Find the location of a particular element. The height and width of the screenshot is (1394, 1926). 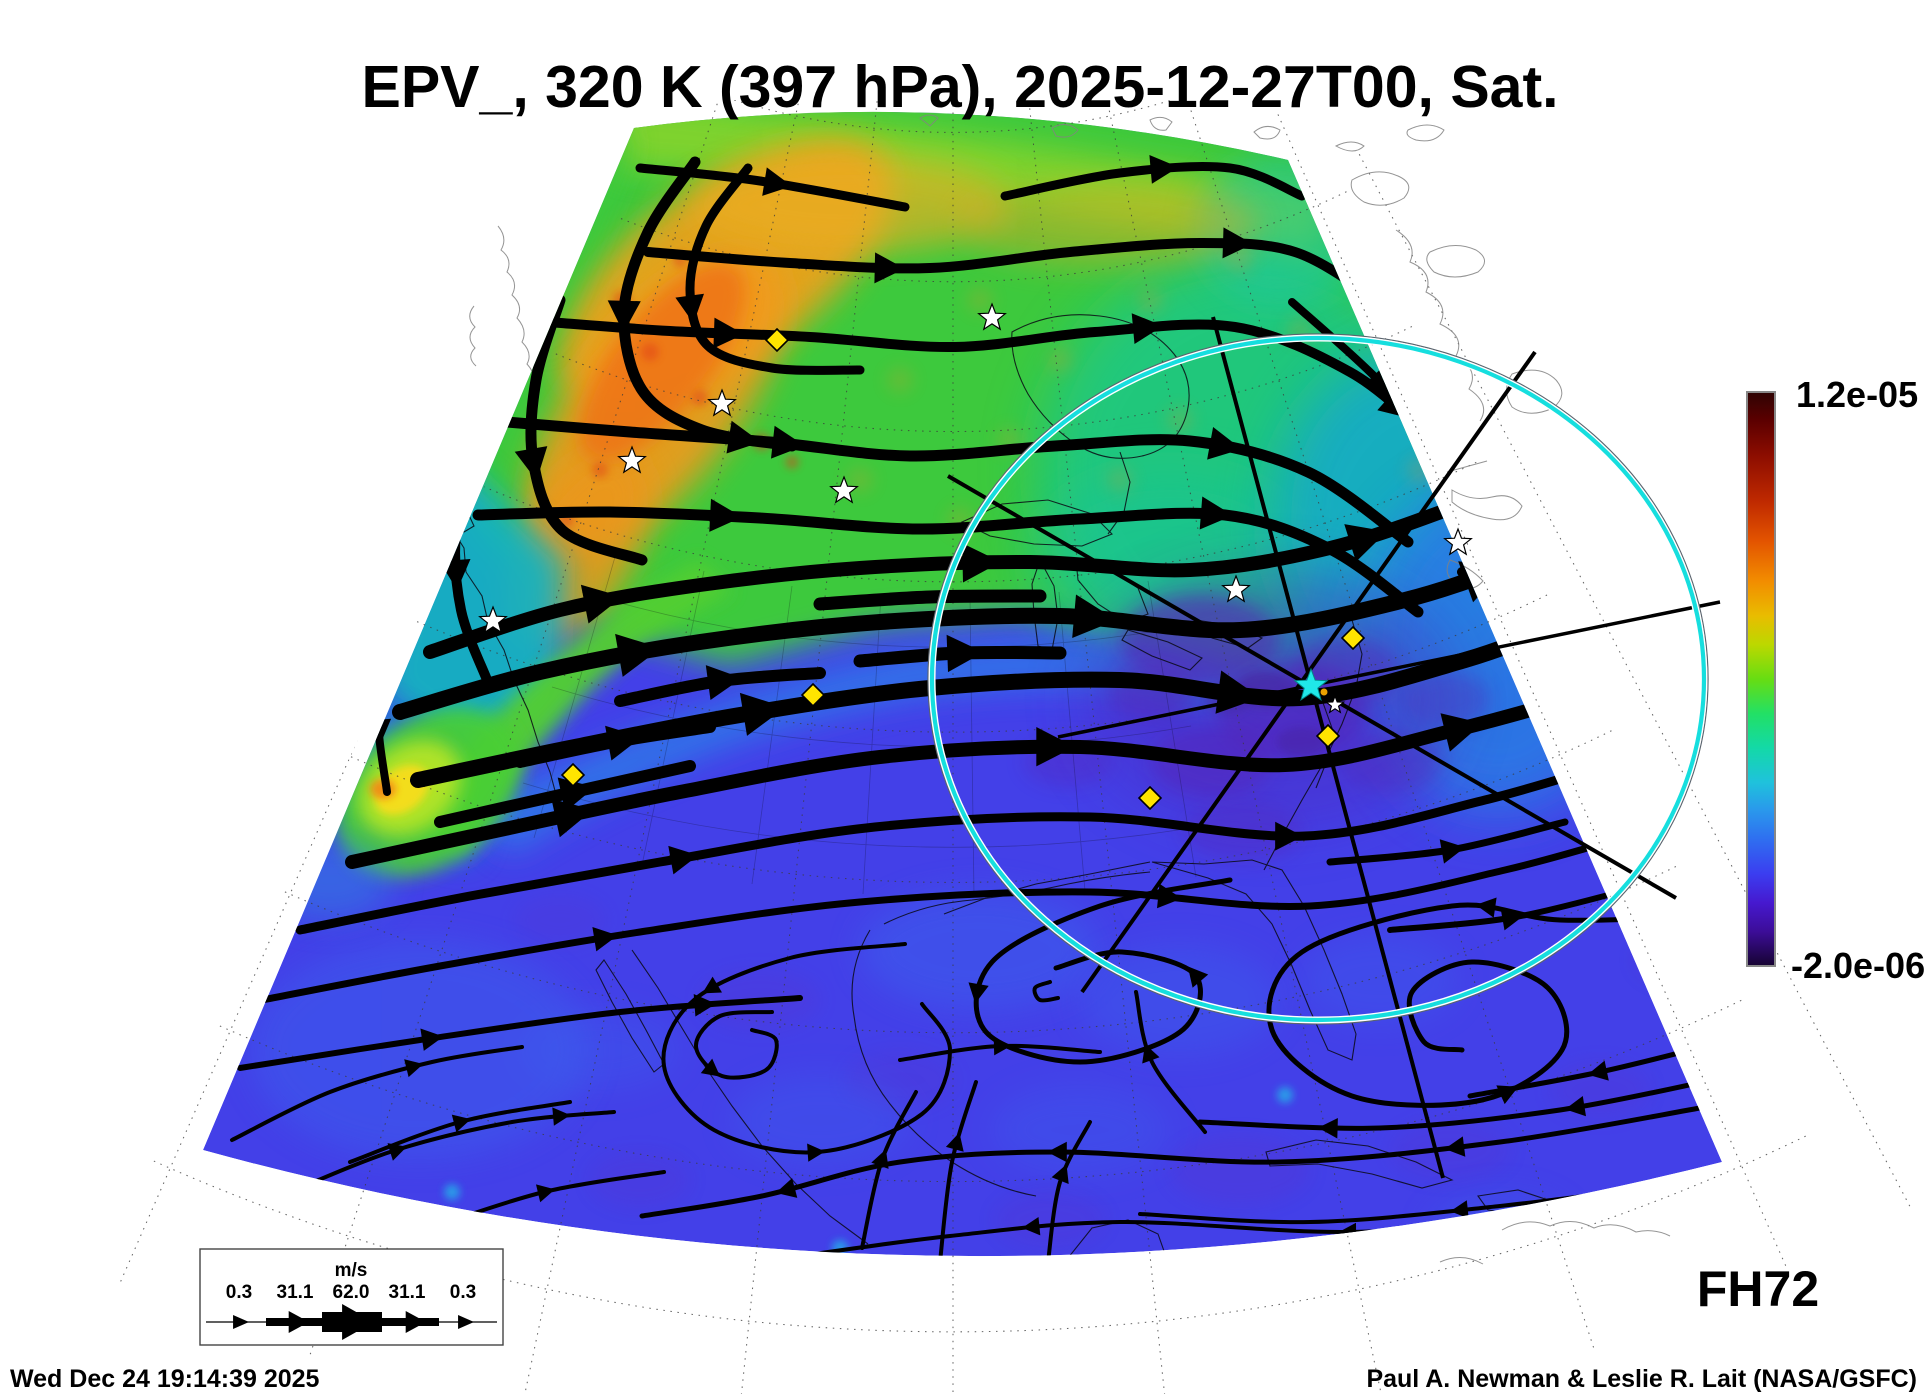

svg-text: 62.0 is located at coordinates (351, 1292).